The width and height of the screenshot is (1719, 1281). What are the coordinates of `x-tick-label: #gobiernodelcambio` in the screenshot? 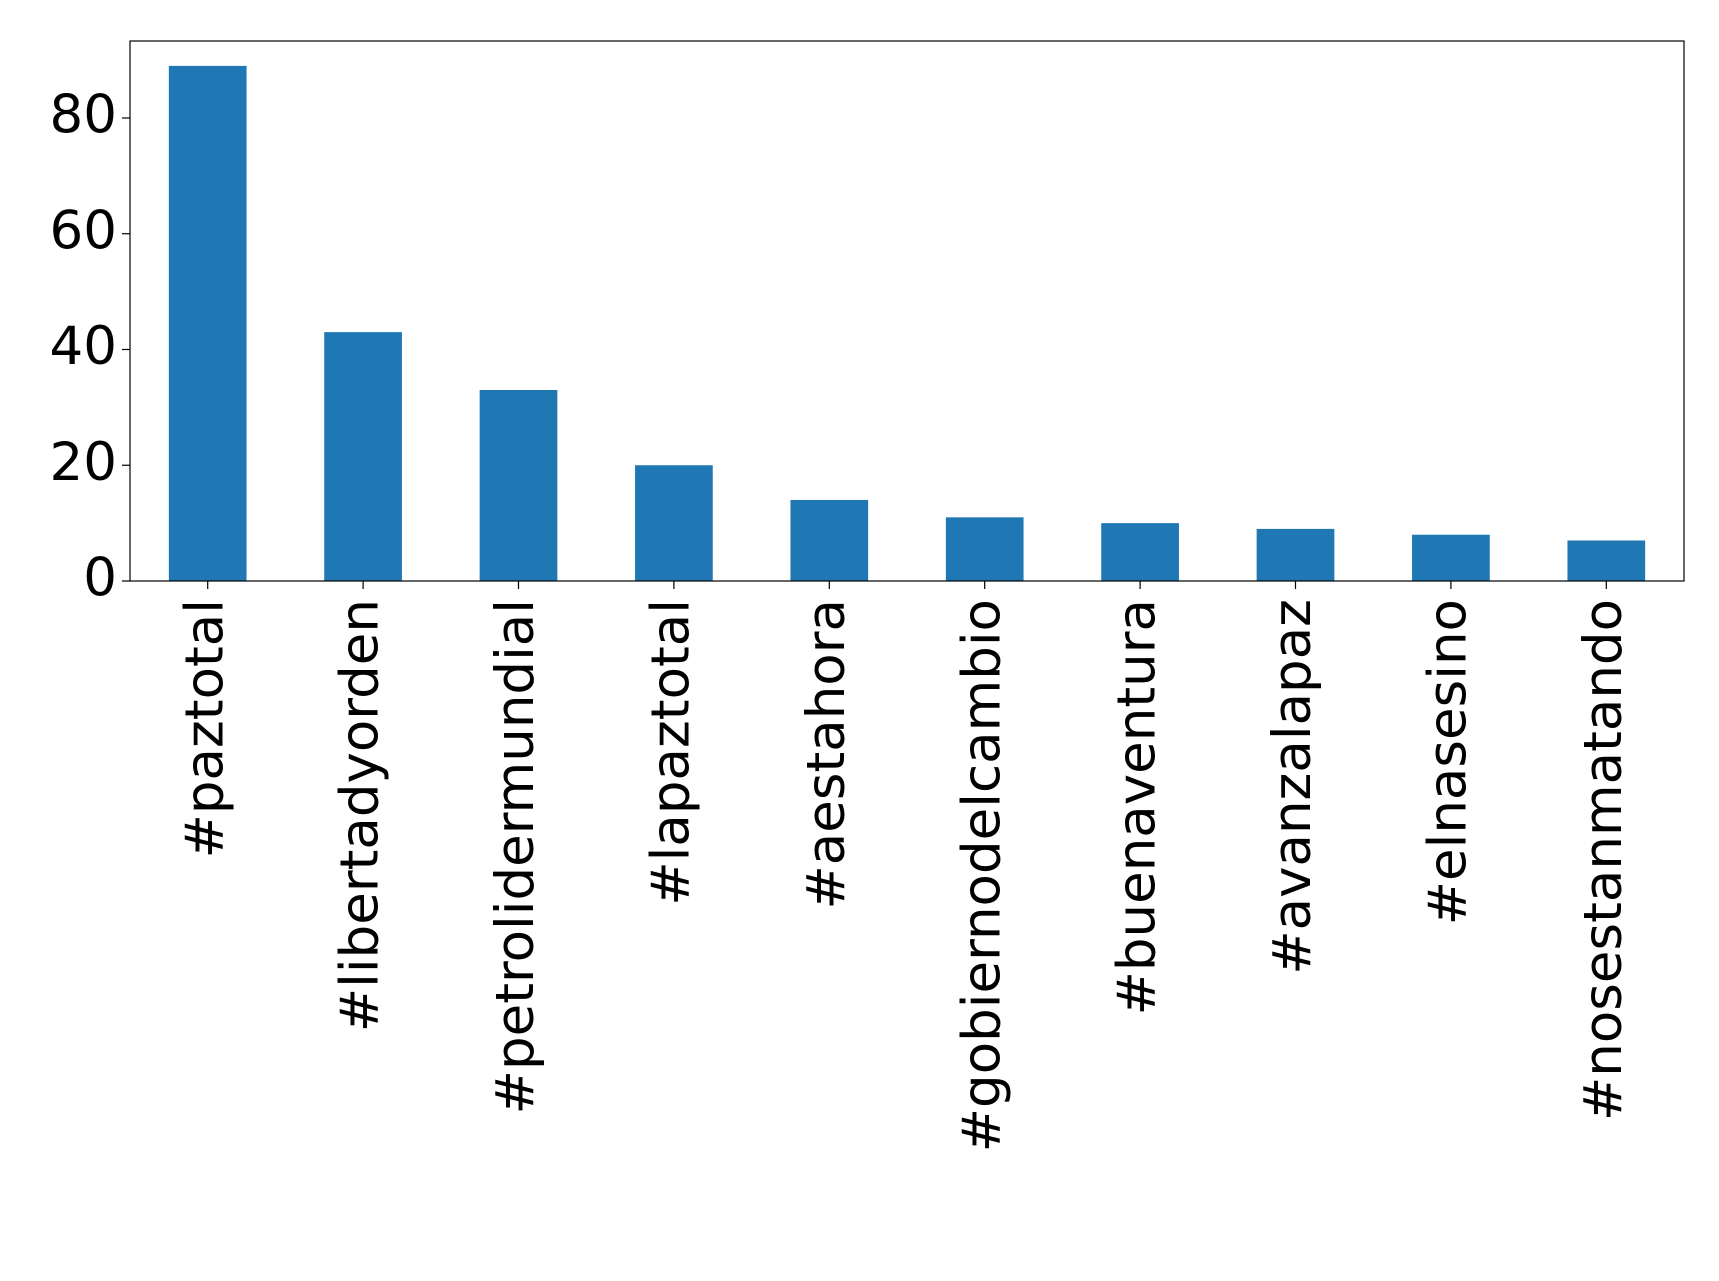 It's located at (981, 875).